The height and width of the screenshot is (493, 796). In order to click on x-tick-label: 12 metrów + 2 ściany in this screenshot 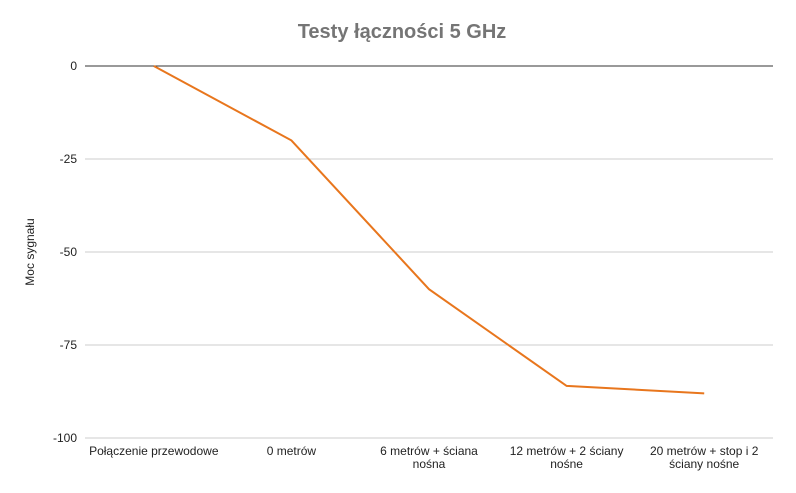, I will do `click(567, 451)`.